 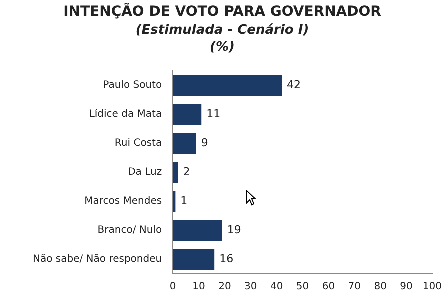 What do you see at coordinates (213, 113) in the screenshot?
I see `data-label: 11` at bounding box center [213, 113].